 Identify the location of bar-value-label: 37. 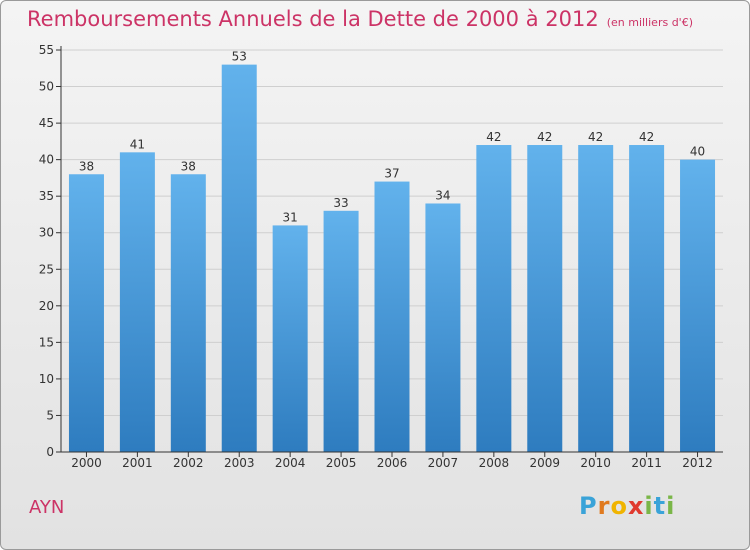
(391, 174).